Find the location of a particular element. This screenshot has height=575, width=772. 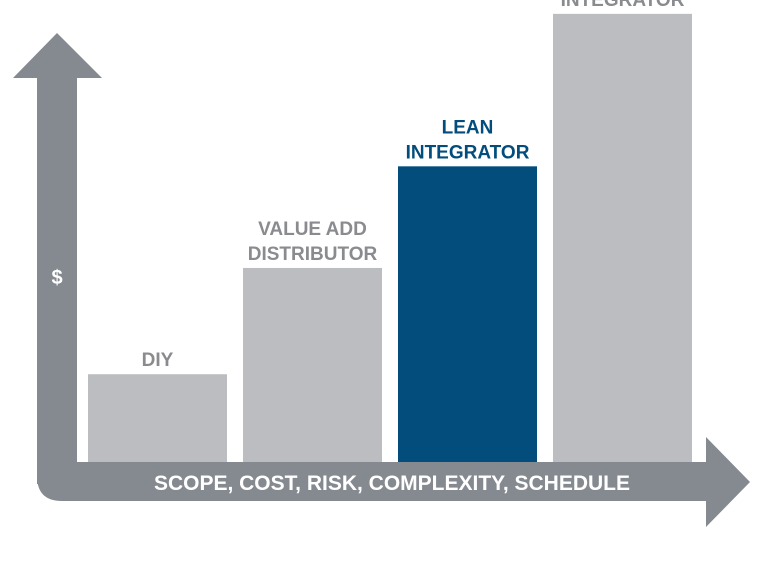

y-axis-arrow is located at coordinates (57, 258).